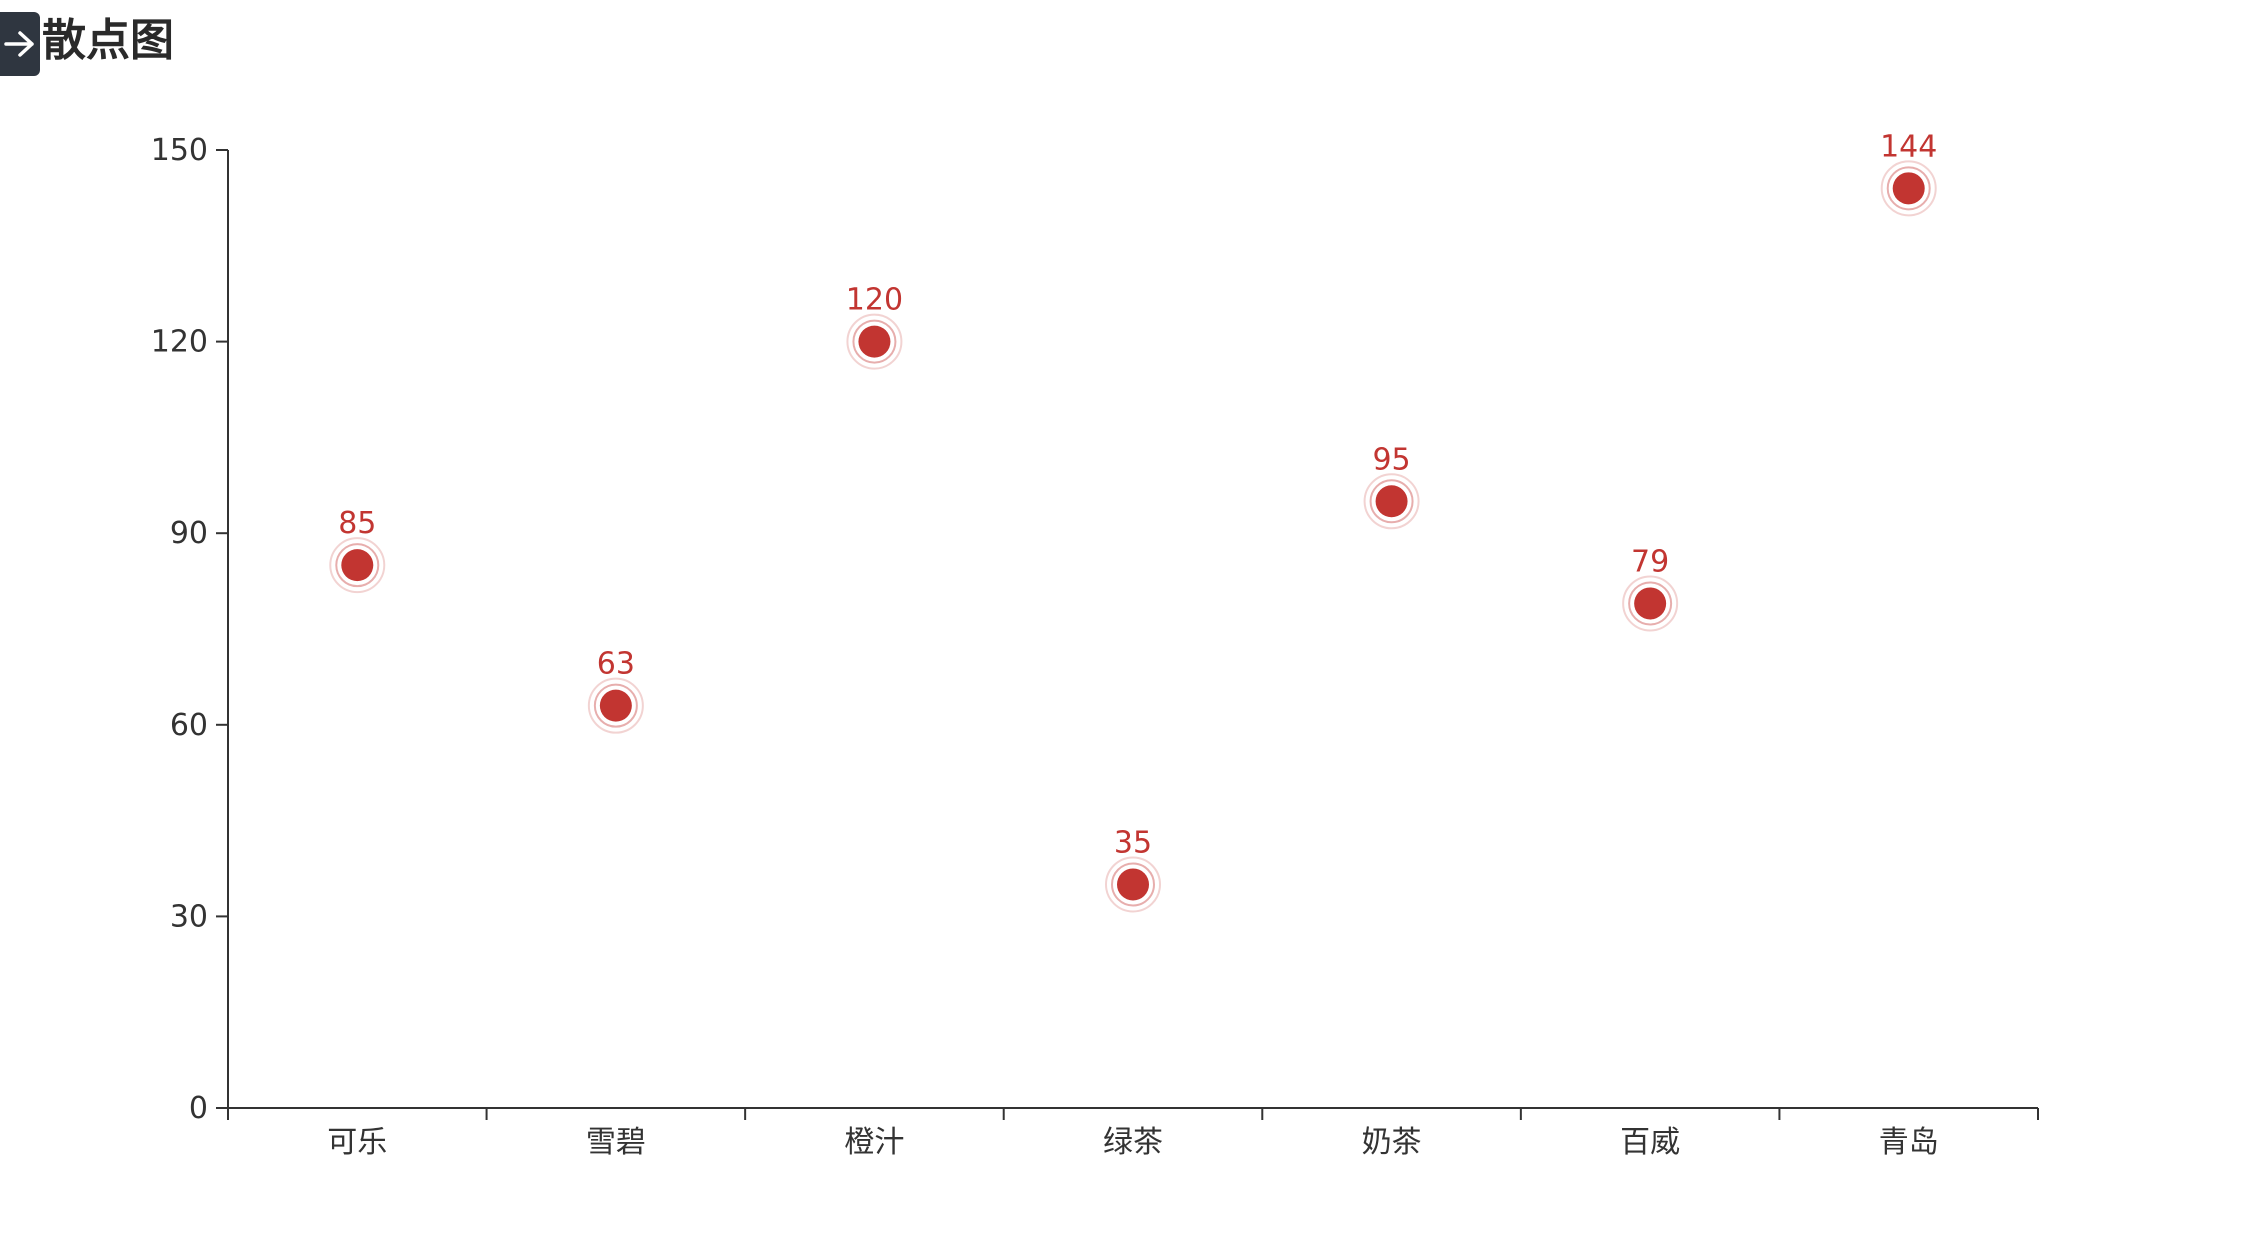  What do you see at coordinates (189, 533) in the screenshot?
I see `y-tick-label: 90` at bounding box center [189, 533].